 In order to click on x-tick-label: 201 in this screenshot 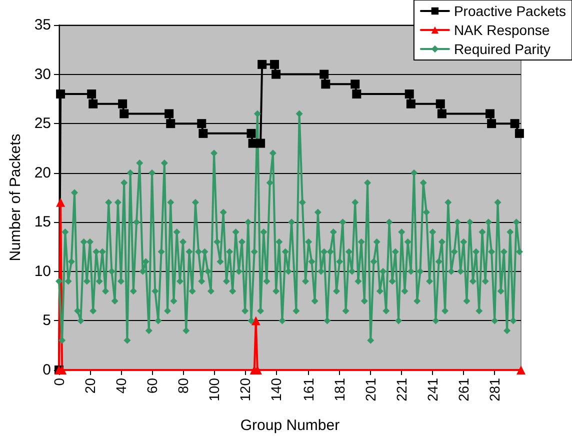, I will do `click(370, 390)`.